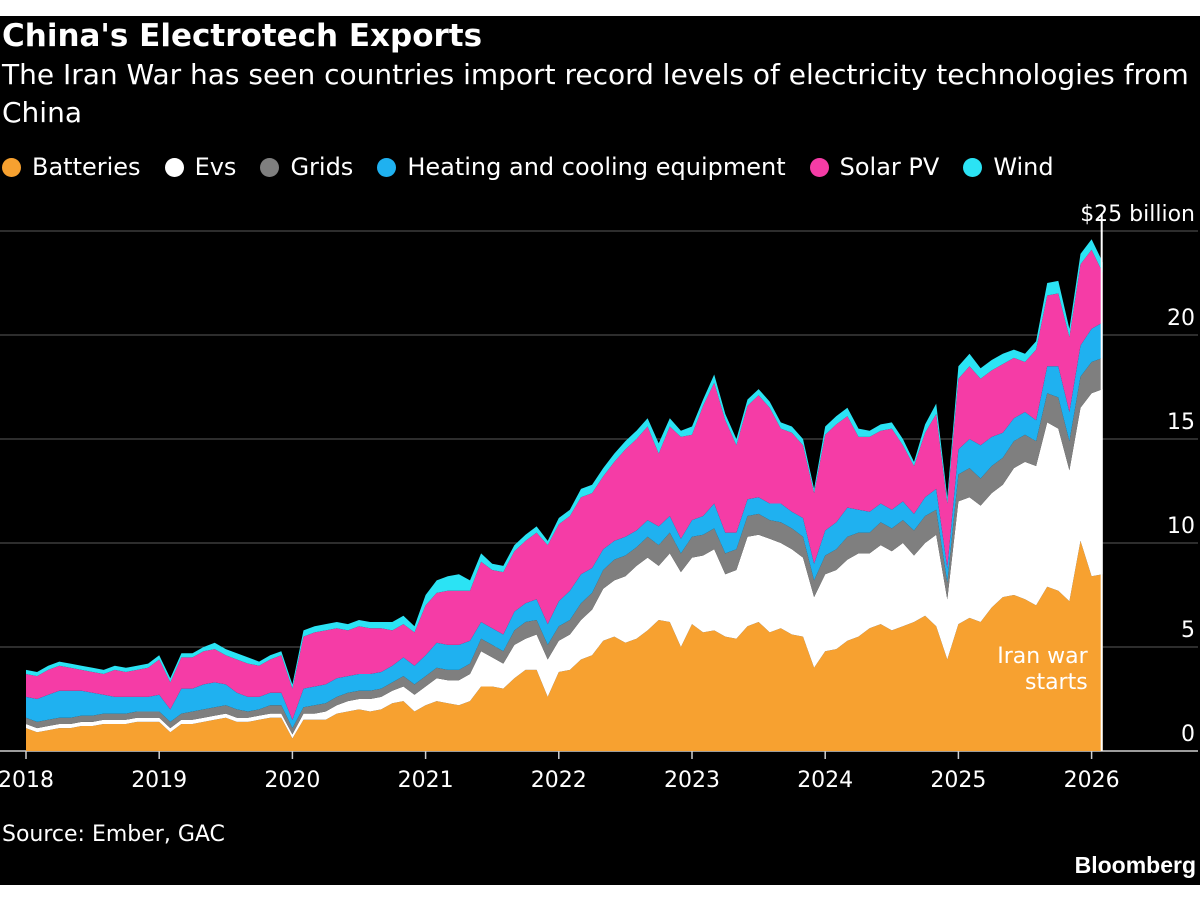 This screenshot has width=1200, height=900. What do you see at coordinates (596, 167) in the screenshot?
I see `legend-label: Heating and cooling equipment` at bounding box center [596, 167].